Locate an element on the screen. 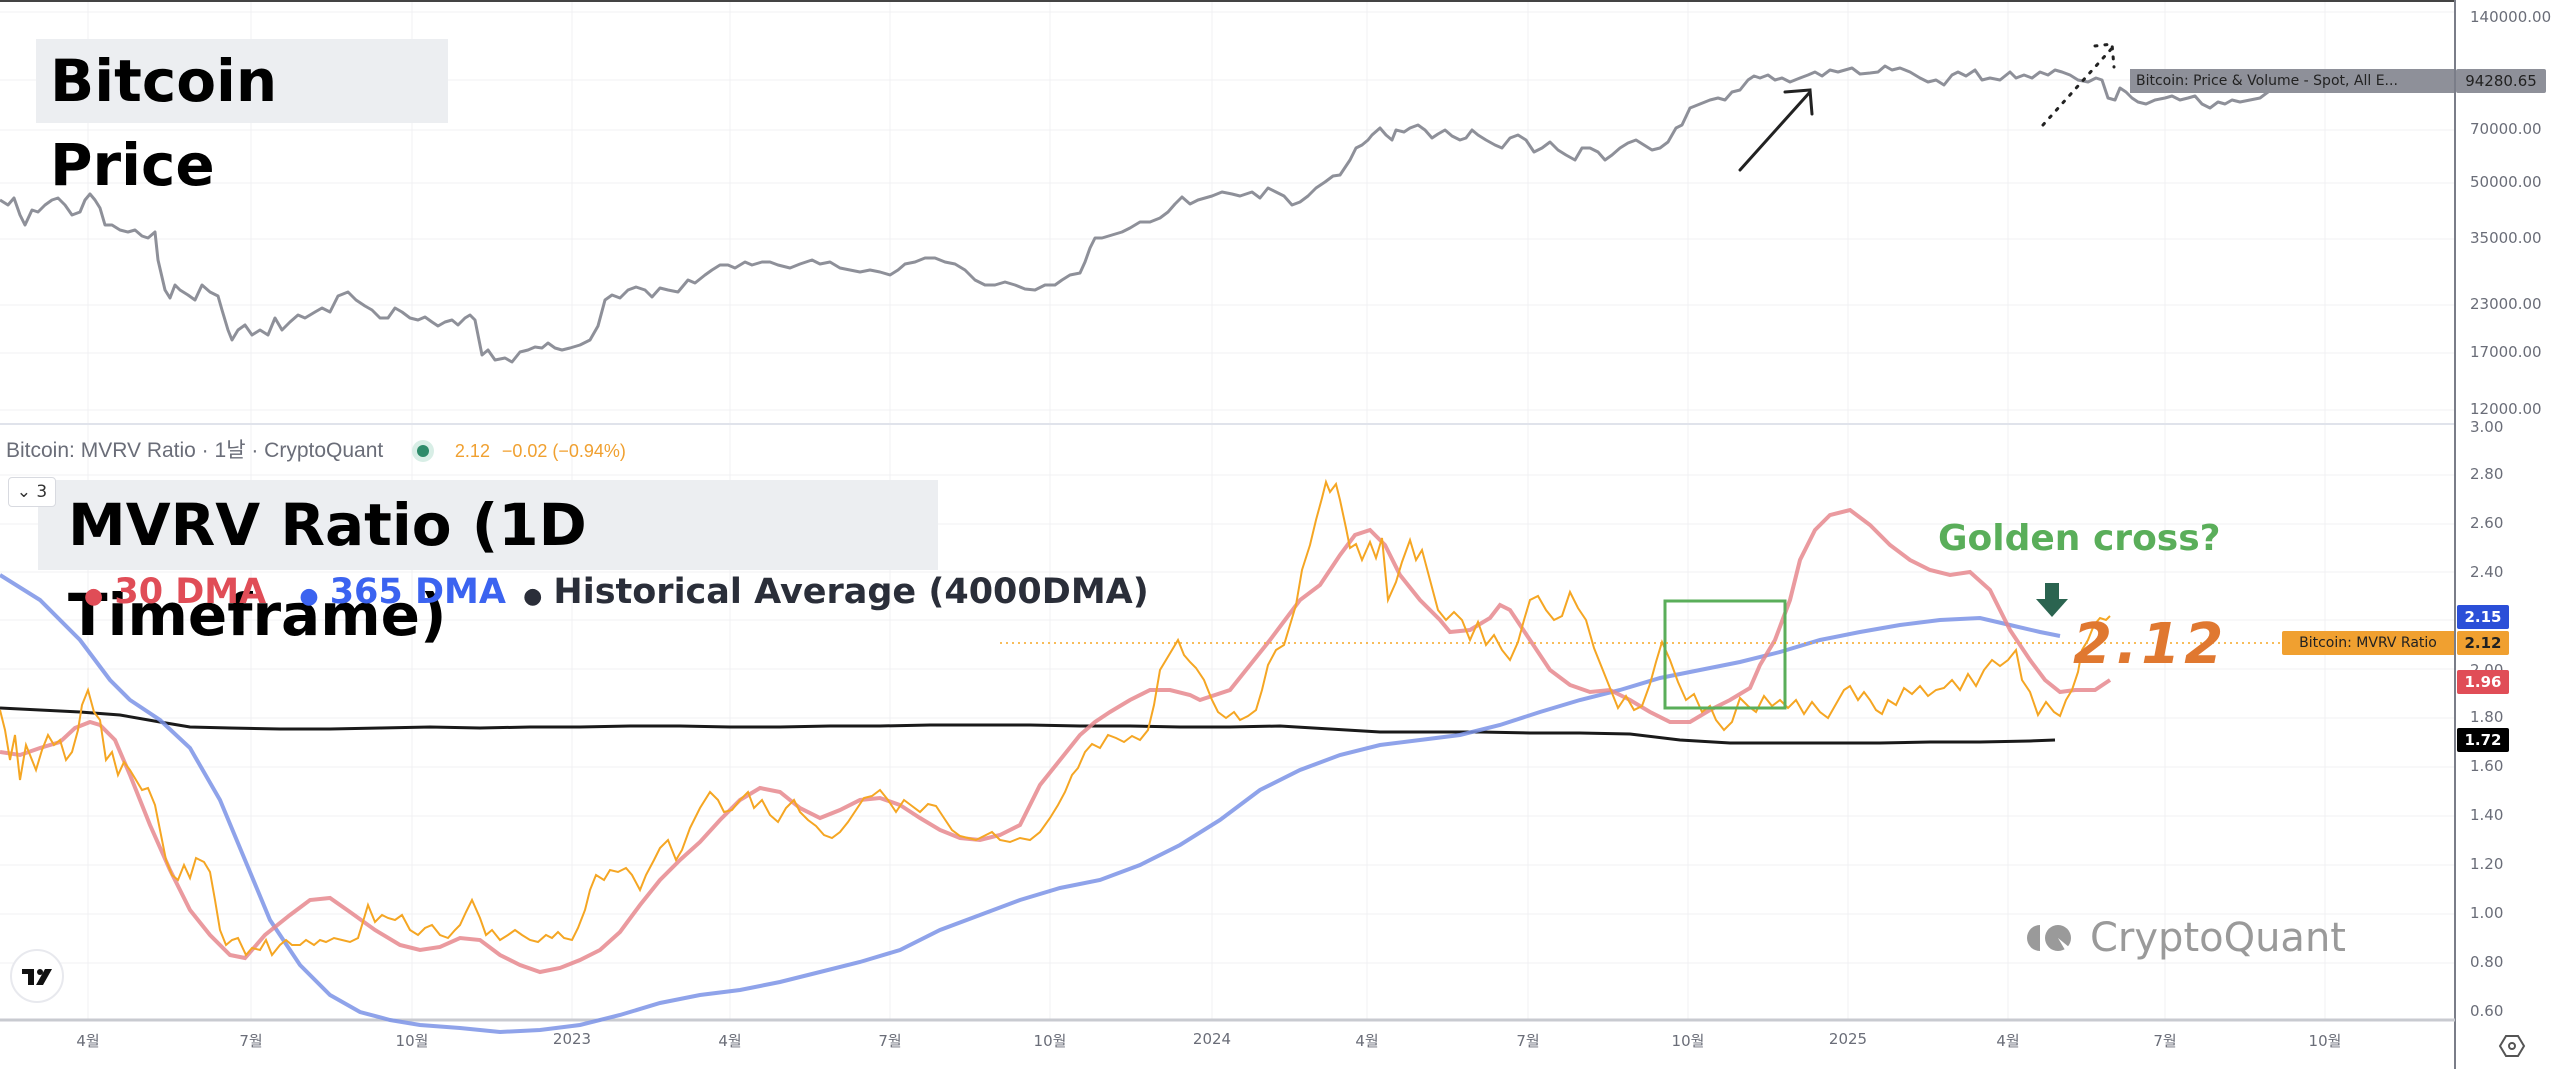 The height and width of the screenshot is (1069, 2555). golden-cross-annotation: Golden cross? is located at coordinates (2079, 538).